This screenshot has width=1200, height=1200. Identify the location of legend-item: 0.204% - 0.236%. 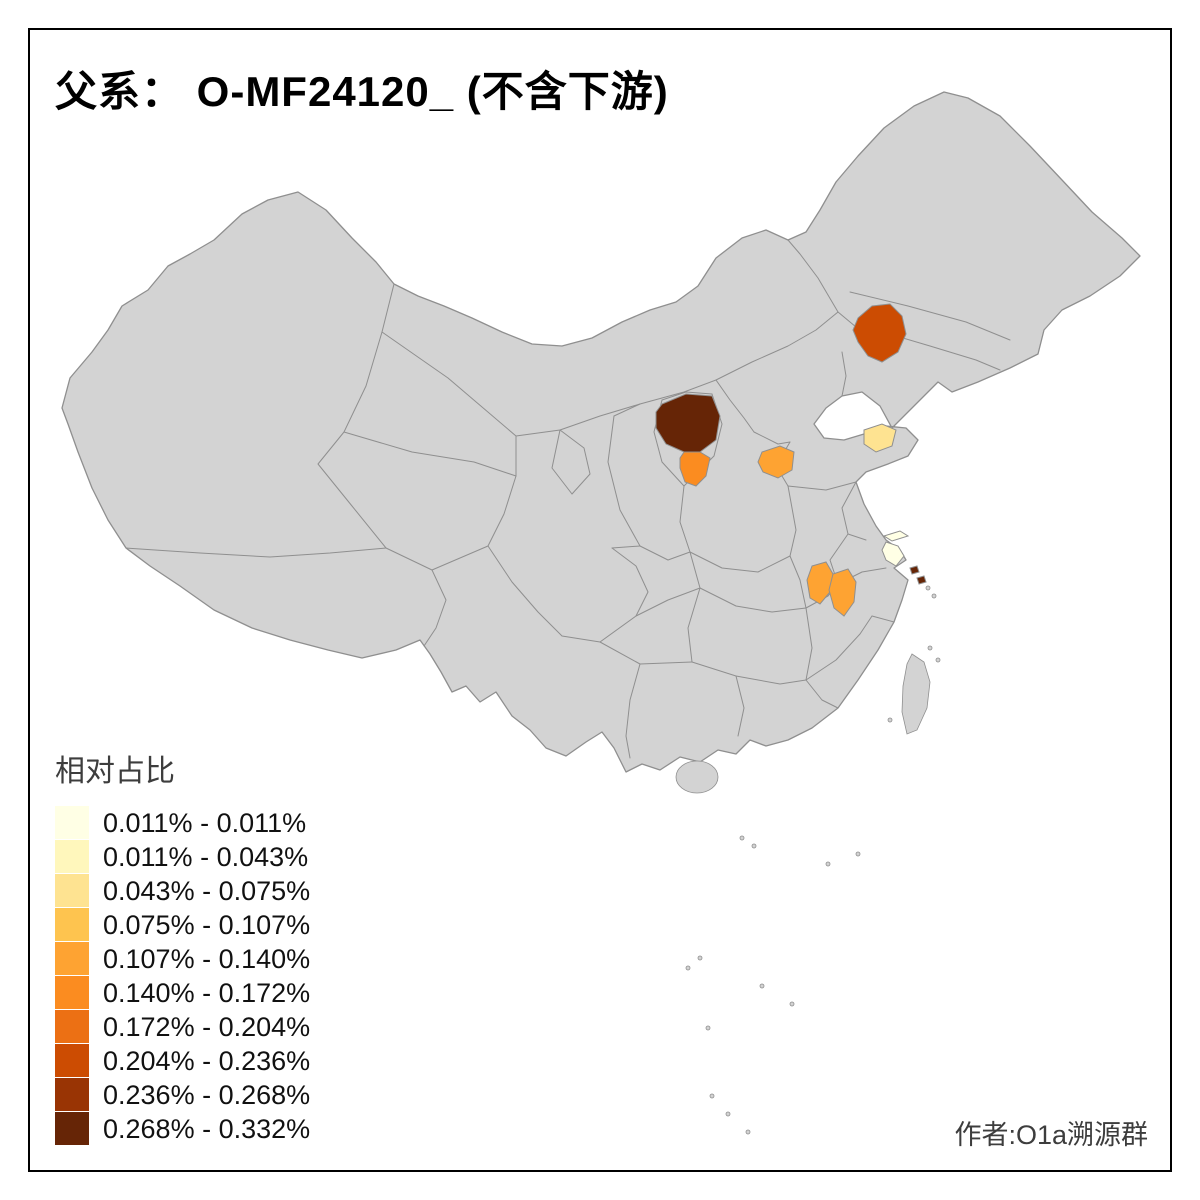
(182, 1061).